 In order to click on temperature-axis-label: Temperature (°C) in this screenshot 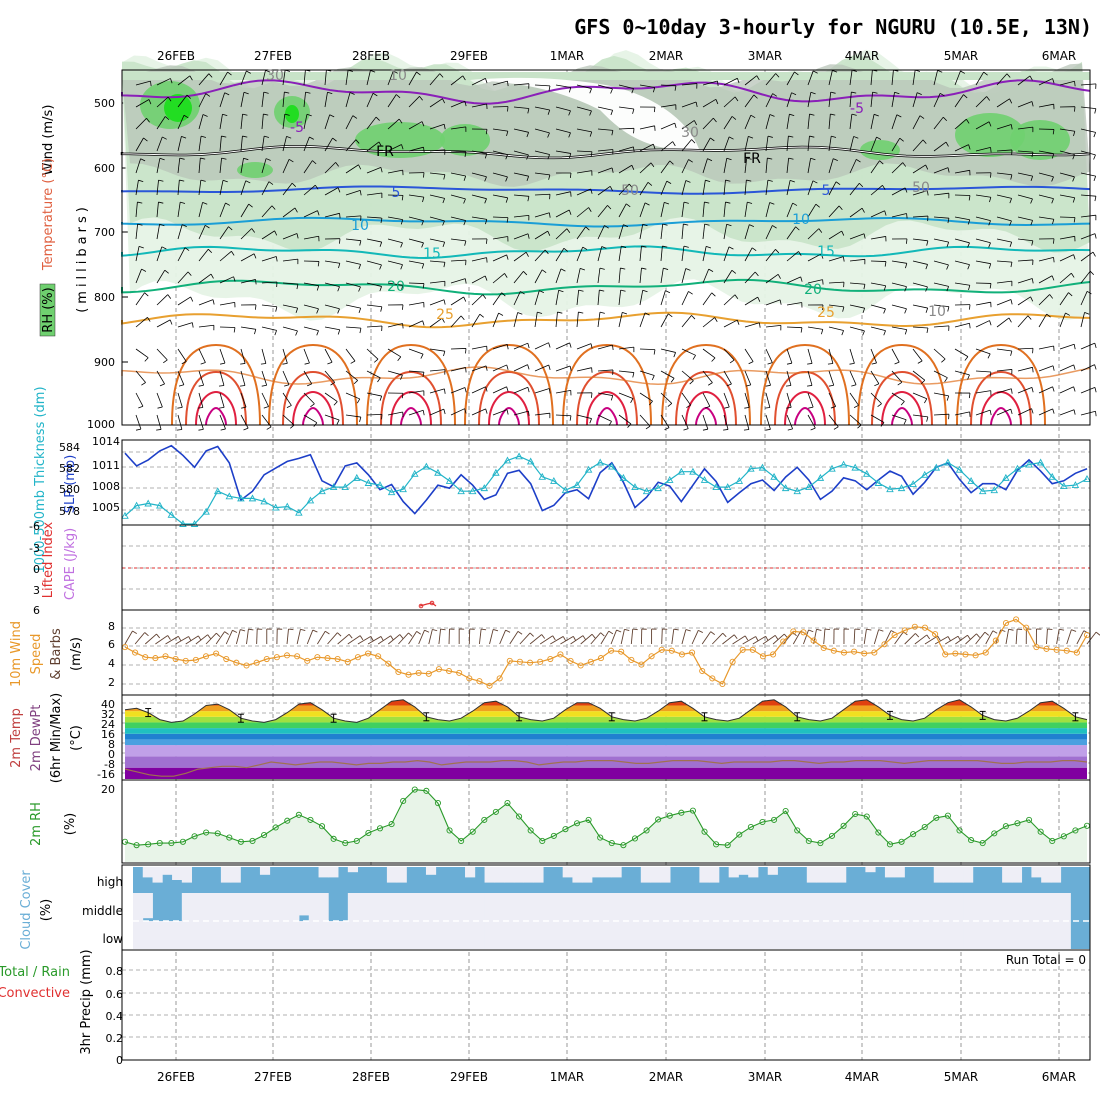, I will do `click(48, 214)`.